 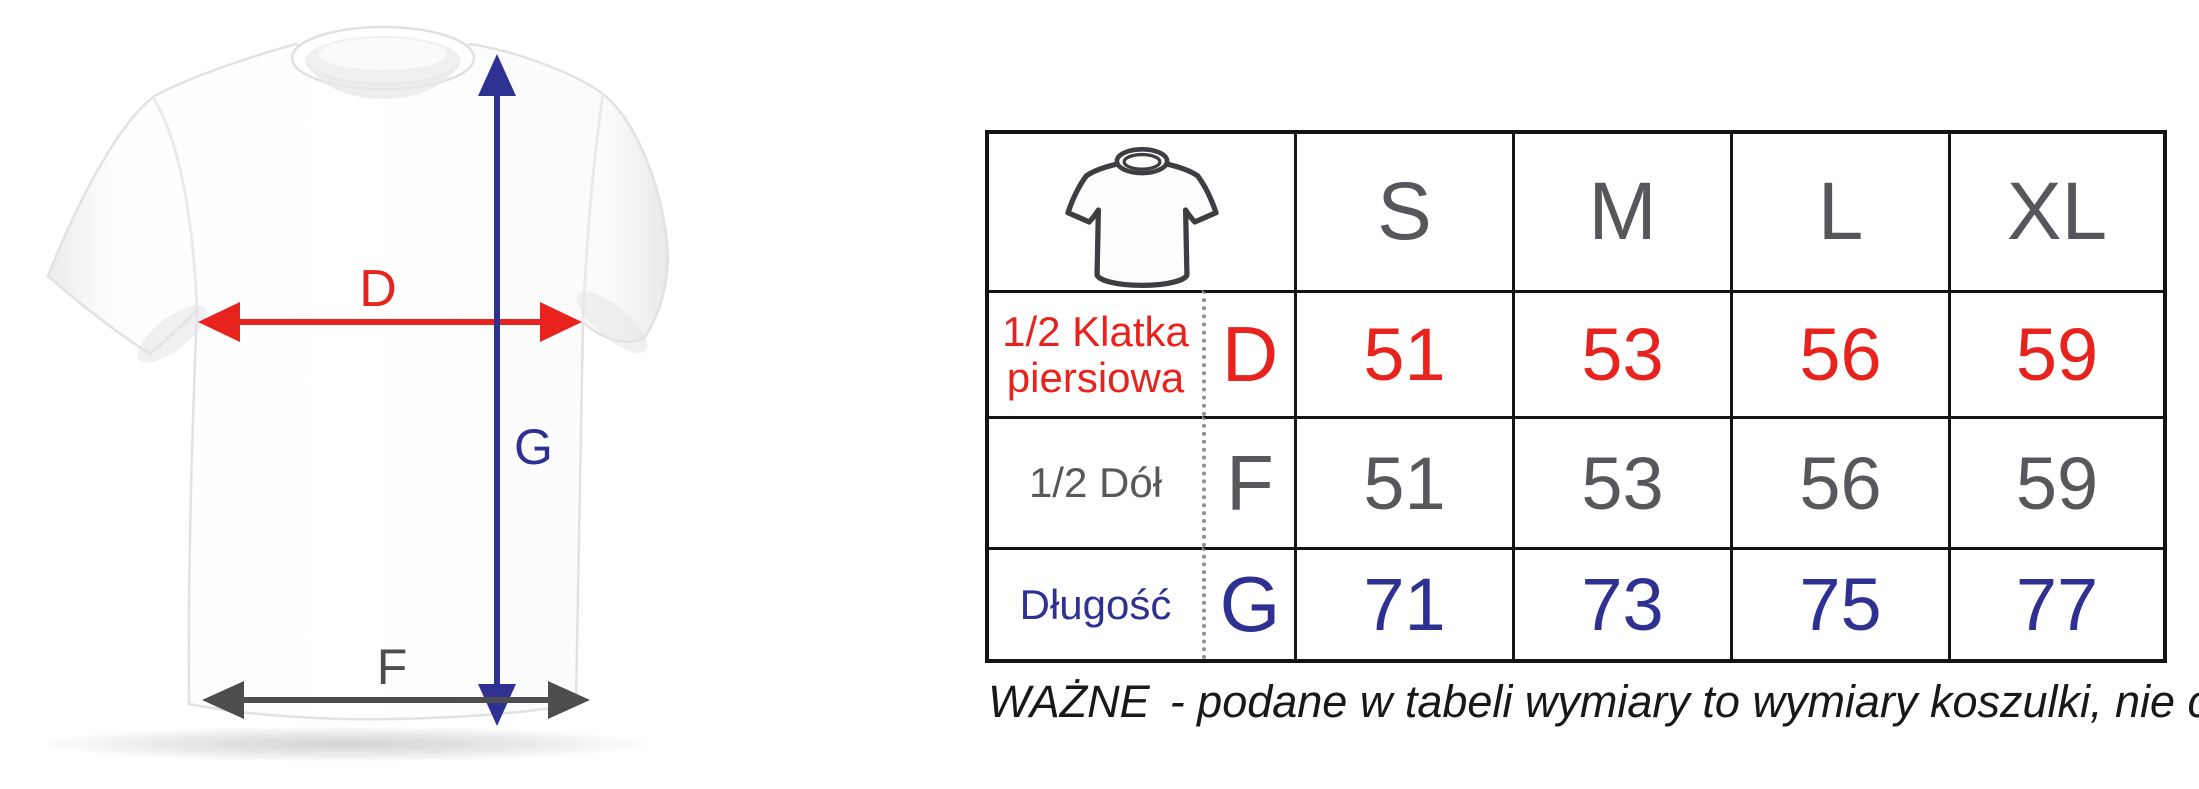 What do you see at coordinates (533, 447) in the screenshot?
I see `length-label: G` at bounding box center [533, 447].